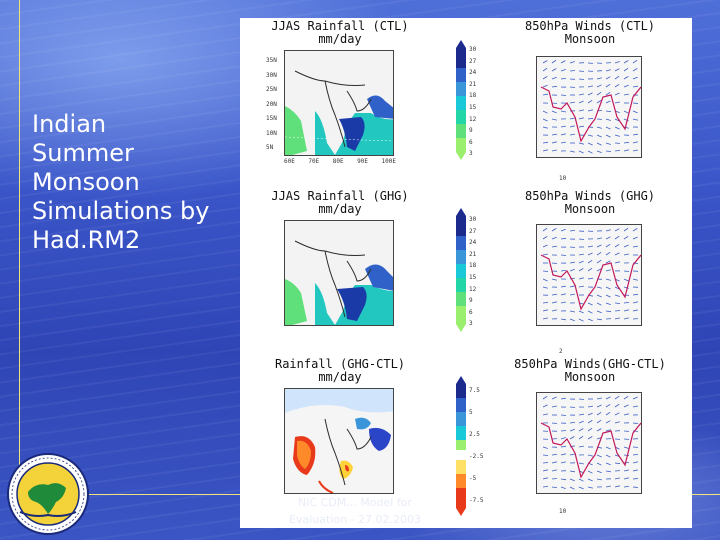  Describe the element at coordinates (339, 441) in the screenshot. I see `rain-diff-map` at that location.